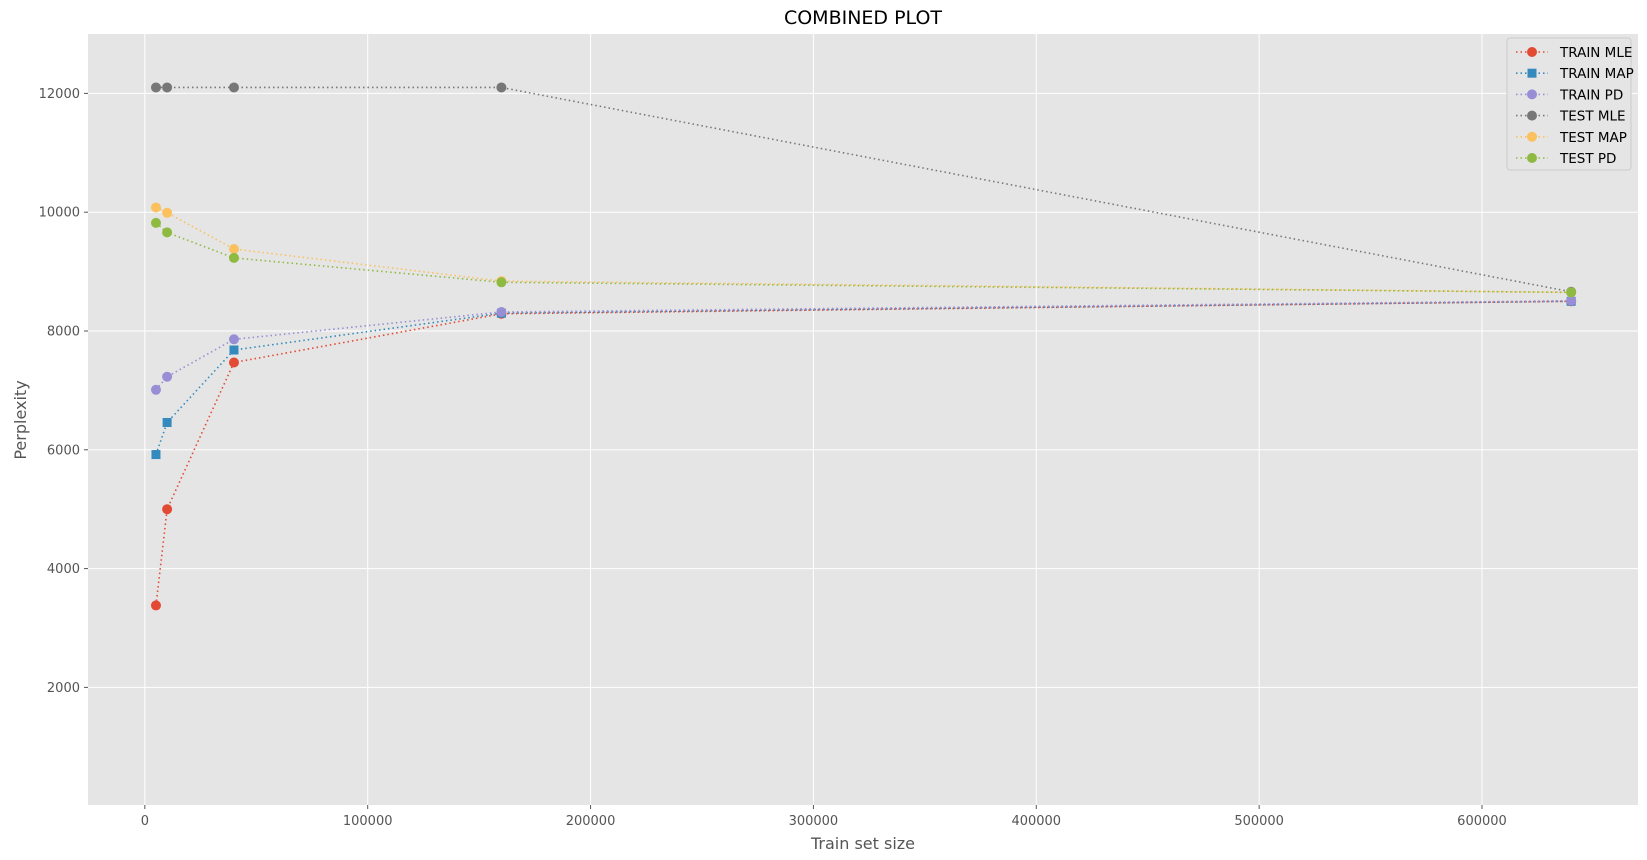 This screenshot has width=1647, height=860. Describe the element at coordinates (20, 419) in the screenshot. I see `y-axis-label: Perplexity` at that location.